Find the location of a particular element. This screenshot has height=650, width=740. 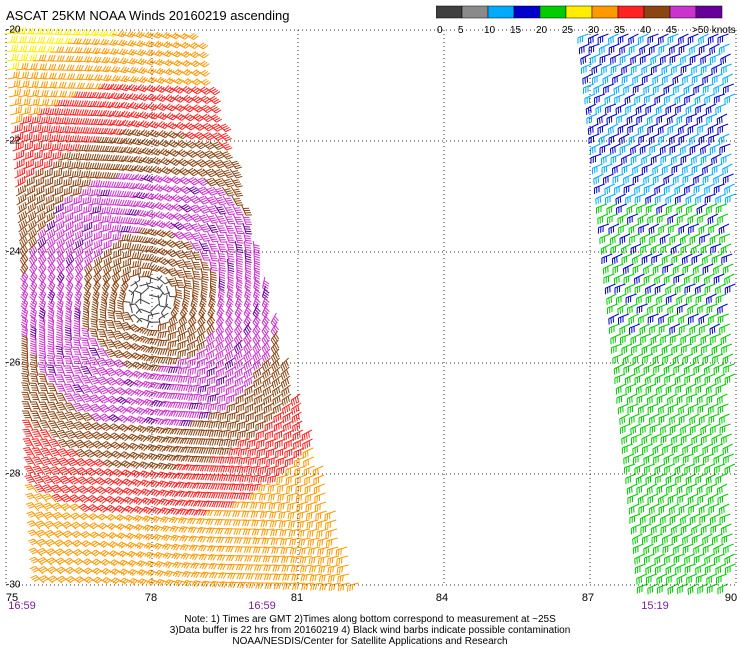

lon-label: 78 is located at coordinates (151, 598).